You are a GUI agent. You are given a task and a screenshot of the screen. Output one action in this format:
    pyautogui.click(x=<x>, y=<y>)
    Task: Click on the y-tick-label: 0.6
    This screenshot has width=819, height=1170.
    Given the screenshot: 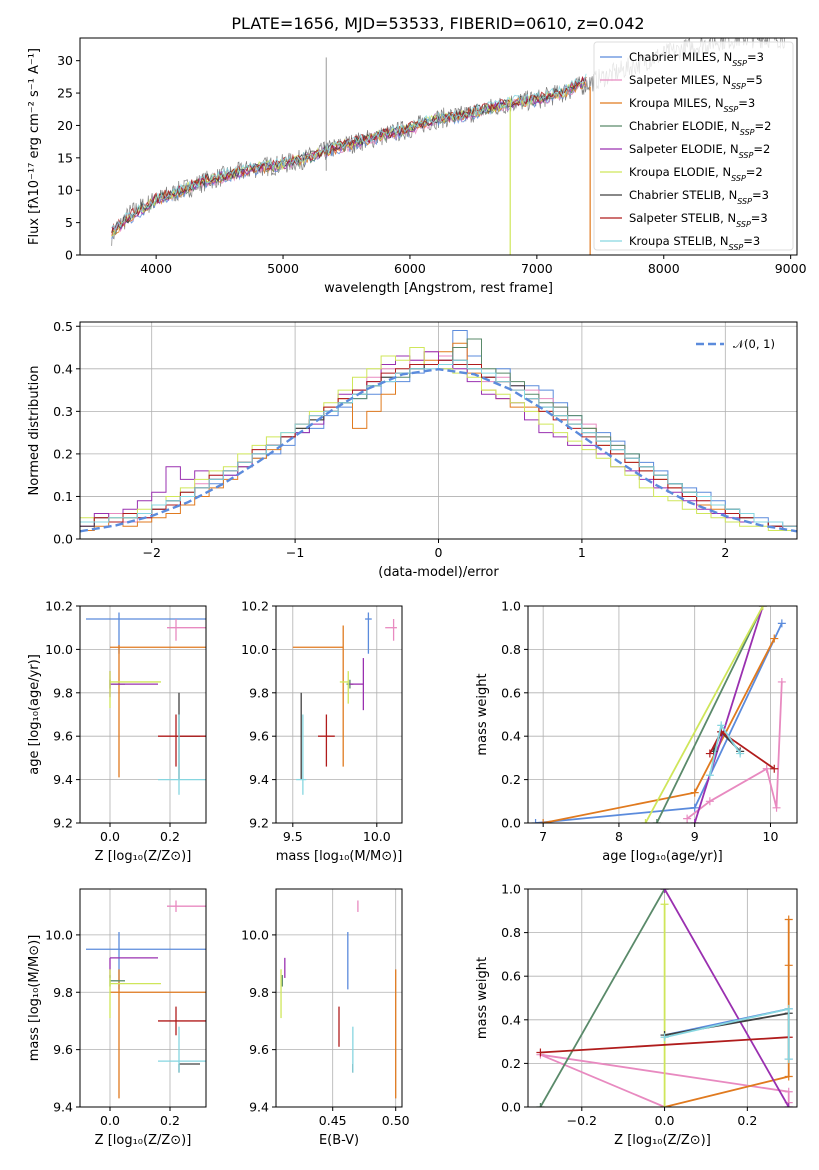 What is the action you would take?
    pyautogui.click(x=511, y=976)
    